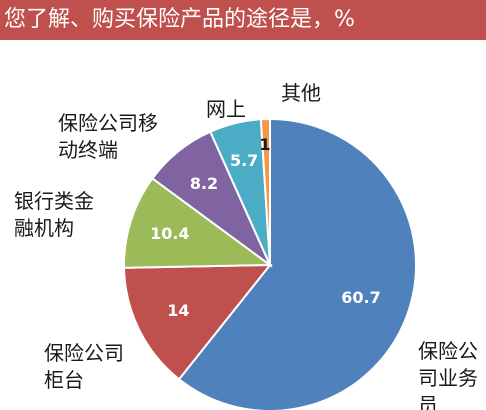 Image resolution: width=486 pixels, height=410 pixels. What do you see at coordinates (448, 374) in the screenshot?
I see `slice-category-label: 保险公司业务员` at bounding box center [448, 374].